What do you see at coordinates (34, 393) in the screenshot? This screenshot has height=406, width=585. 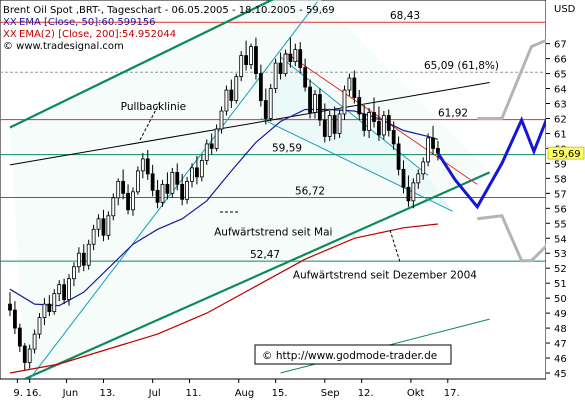 I see `x-tick-label: 16.` at bounding box center [34, 393].